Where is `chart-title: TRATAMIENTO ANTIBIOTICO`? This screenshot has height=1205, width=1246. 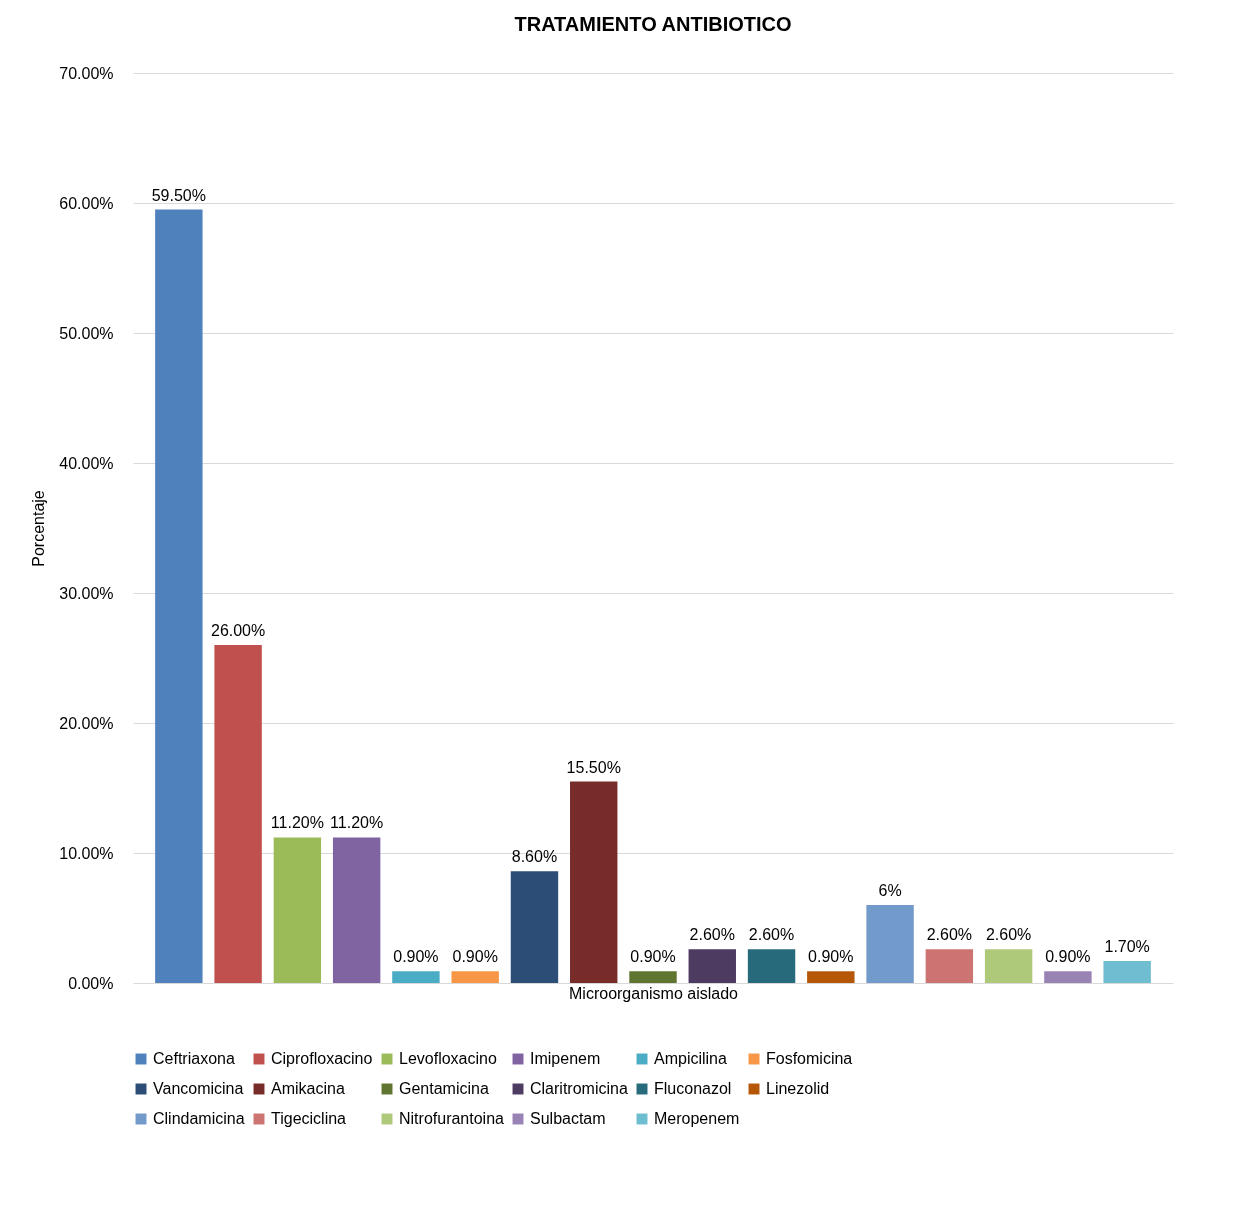
chart-title: TRATAMIENTO ANTIBIOTICO is located at coordinates (653, 24).